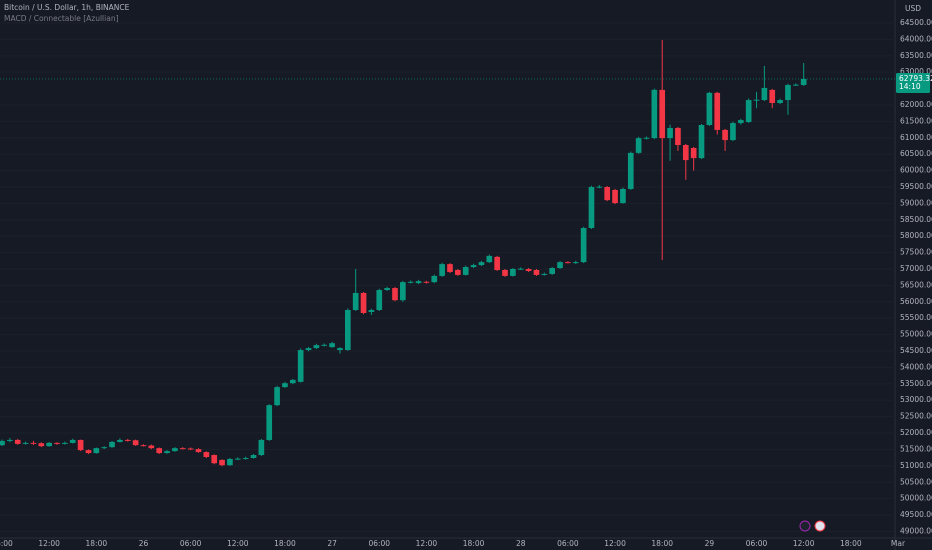 The height and width of the screenshot is (550, 932). What do you see at coordinates (521, 543) in the screenshot?
I see `x-tick-label: 28` at bounding box center [521, 543].